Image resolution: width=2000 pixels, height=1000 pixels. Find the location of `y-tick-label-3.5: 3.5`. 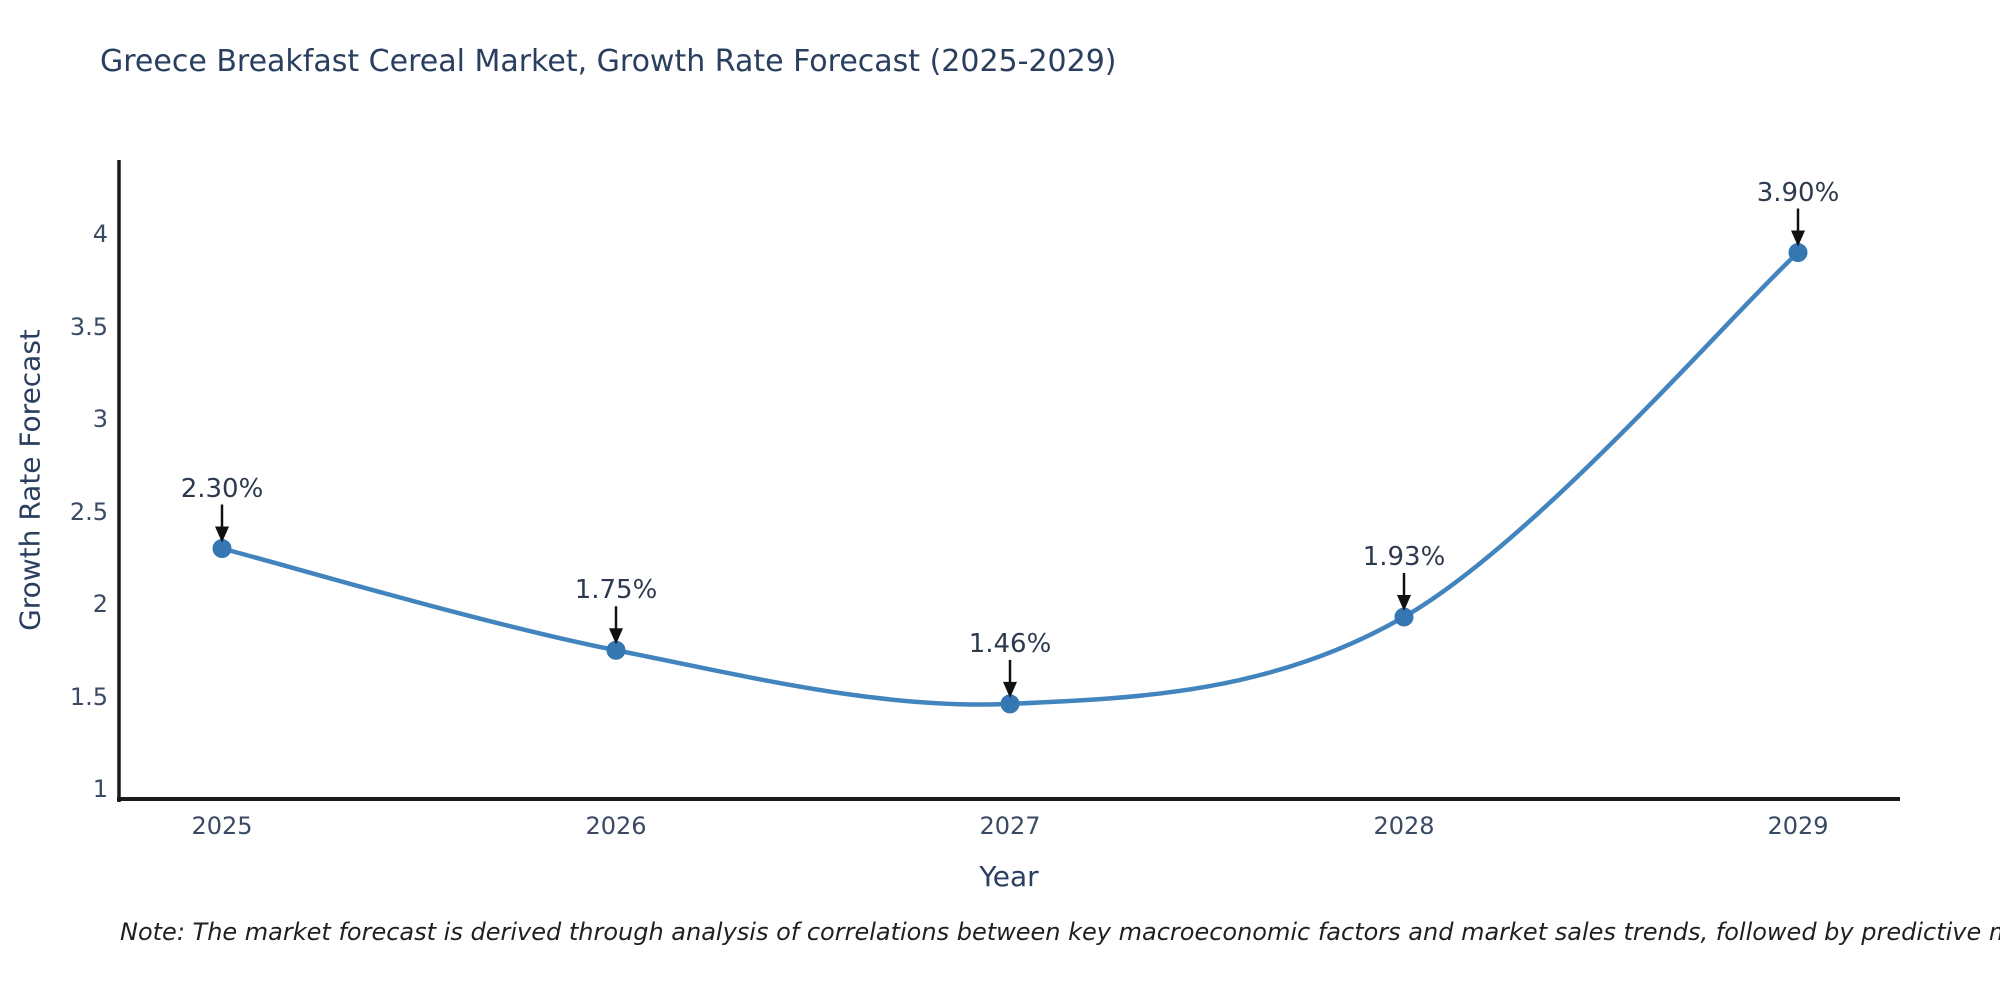

y-tick-label-3.5: 3.5 is located at coordinates (88, 326).